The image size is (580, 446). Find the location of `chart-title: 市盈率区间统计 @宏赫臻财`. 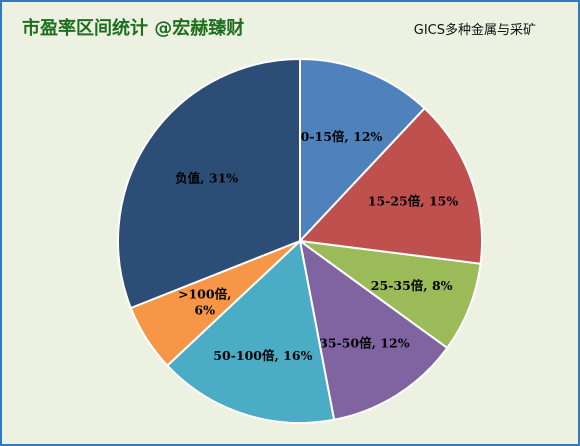

chart-title: 市盈率区间统计 @宏赫臻财 is located at coordinates (133, 28).